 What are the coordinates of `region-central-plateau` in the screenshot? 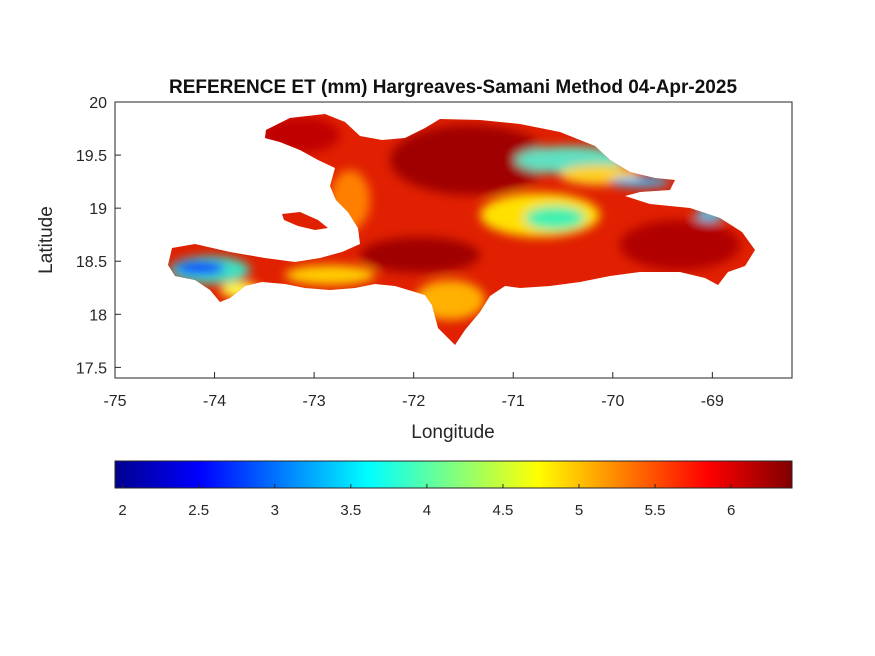 It's located at (470, 160).